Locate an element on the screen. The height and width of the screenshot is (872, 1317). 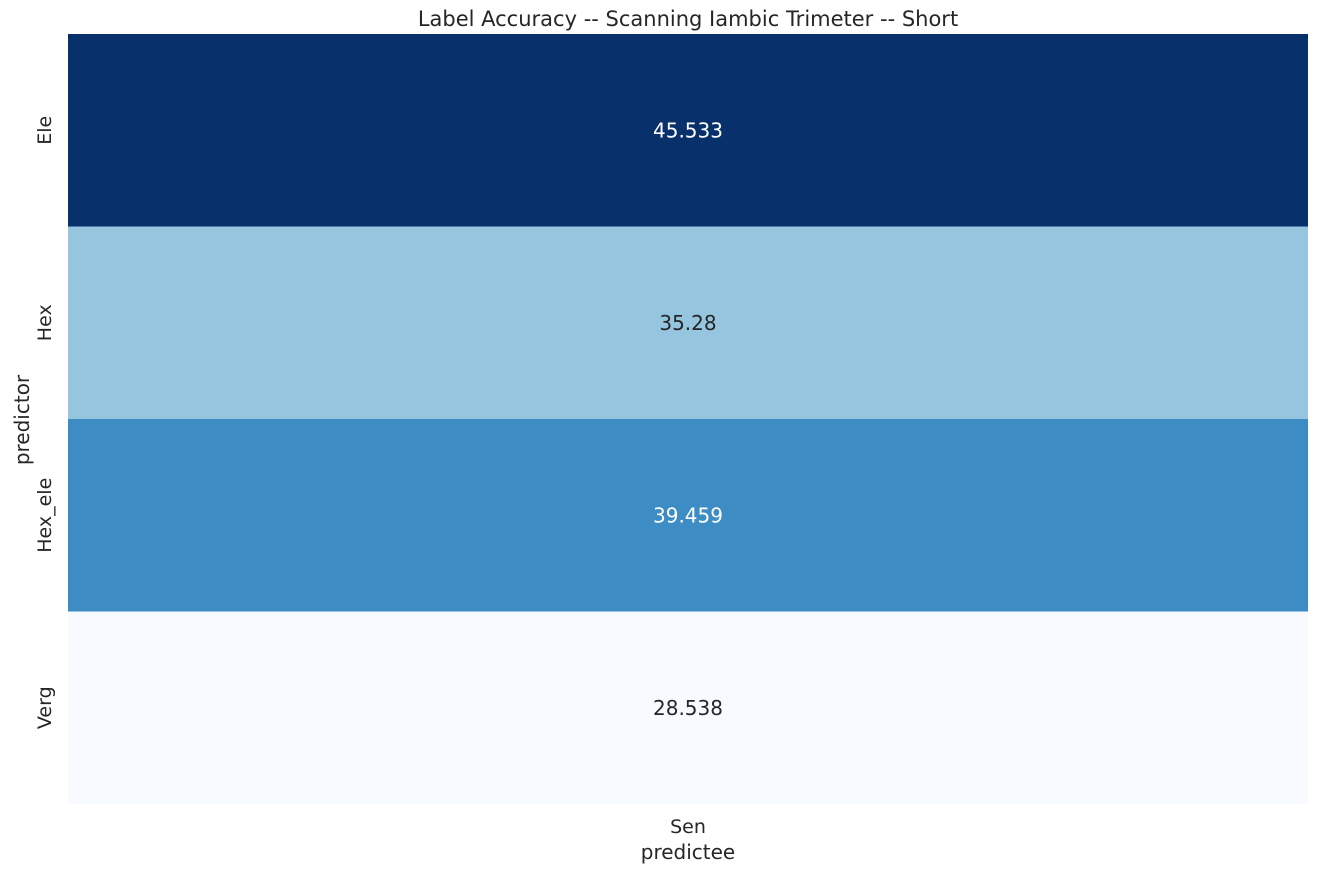
heatmap-value-label: 45.533 is located at coordinates (688, 130).